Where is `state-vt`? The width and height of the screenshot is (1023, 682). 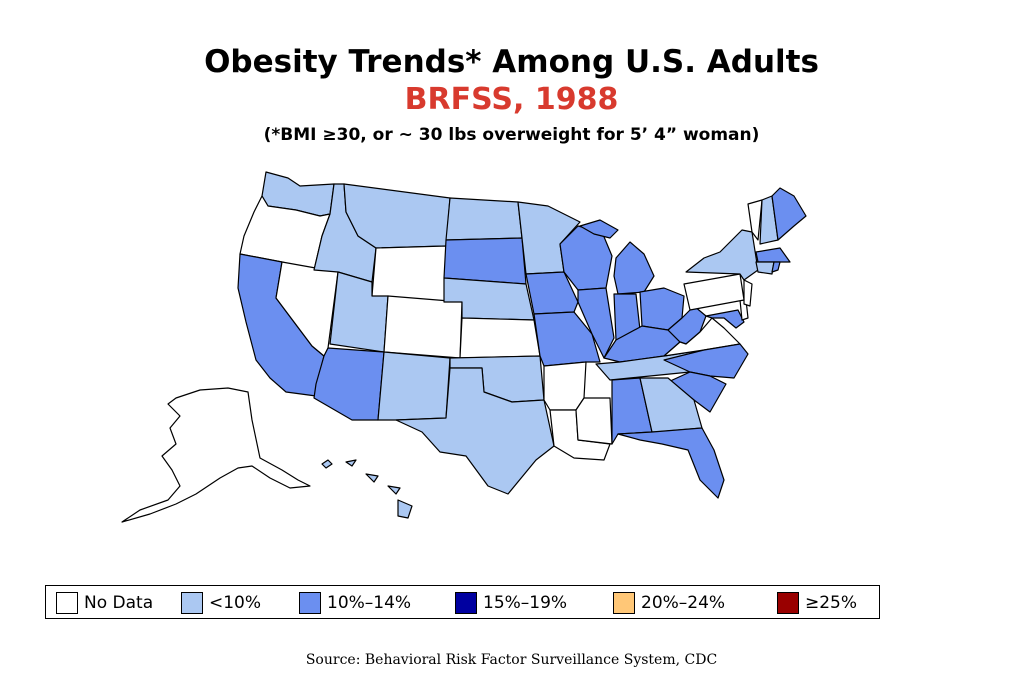
state-vt is located at coordinates (755, 220).